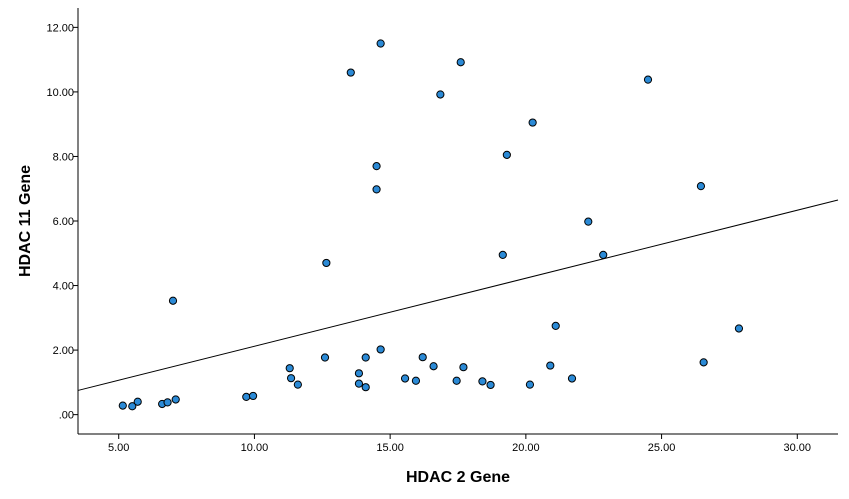 Image resolution: width=849 pixels, height=499 pixels. Describe the element at coordinates (459, 444) in the screenshot. I see `x-axis-ticks: 5.00 10.00 15.00 20.00 25.00 30.00` at that location.